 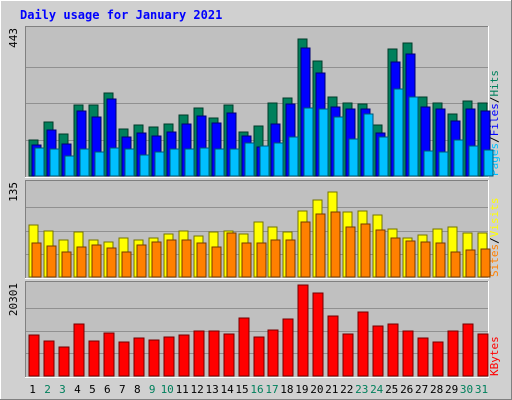 I want to click on day-label: 1, so click(x=32, y=389).